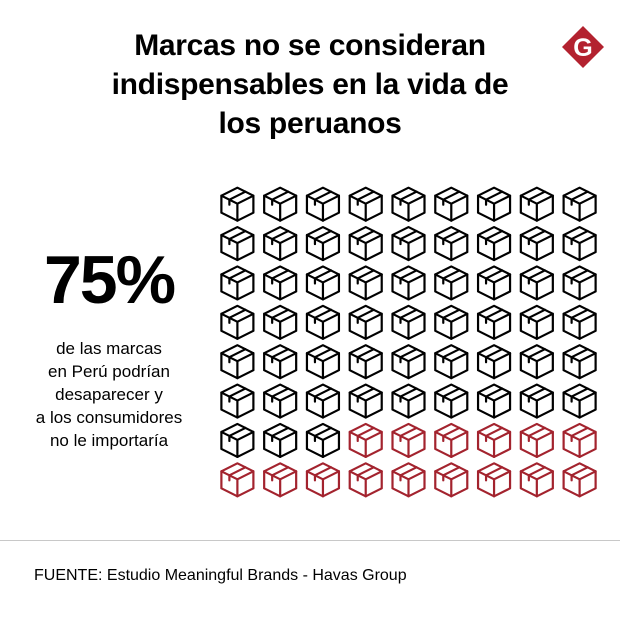 The height and width of the screenshot is (620, 620). I want to click on divider, so click(310, 540).